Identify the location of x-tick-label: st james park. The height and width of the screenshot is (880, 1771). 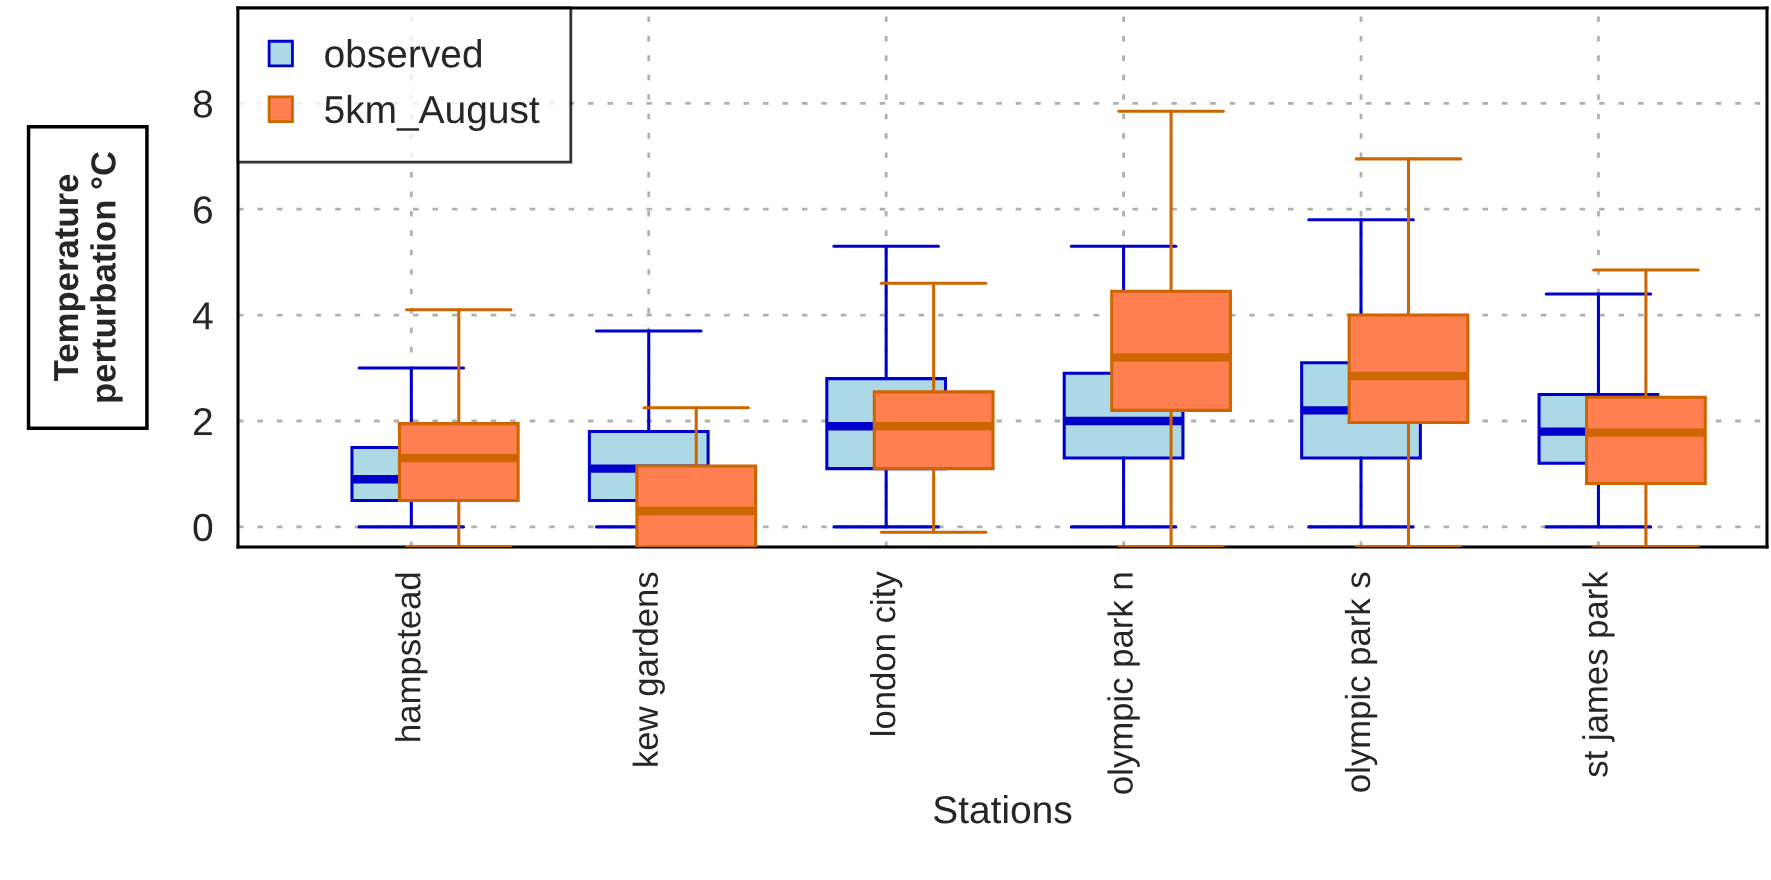
(1598, 674).